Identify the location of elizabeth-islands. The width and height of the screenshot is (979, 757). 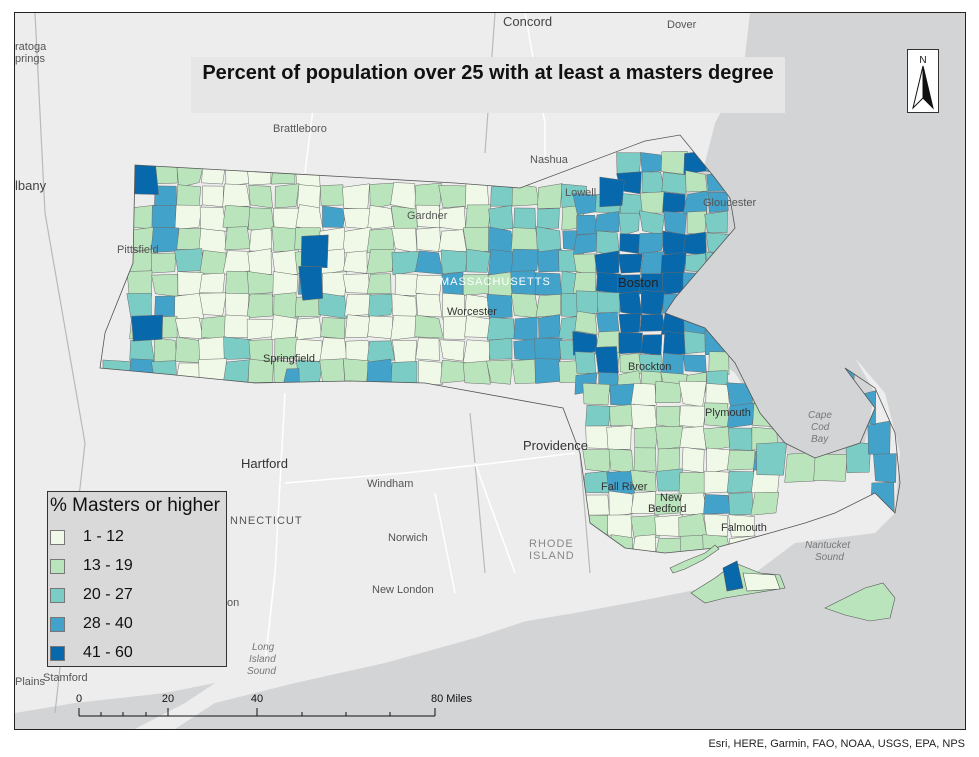
(694, 559).